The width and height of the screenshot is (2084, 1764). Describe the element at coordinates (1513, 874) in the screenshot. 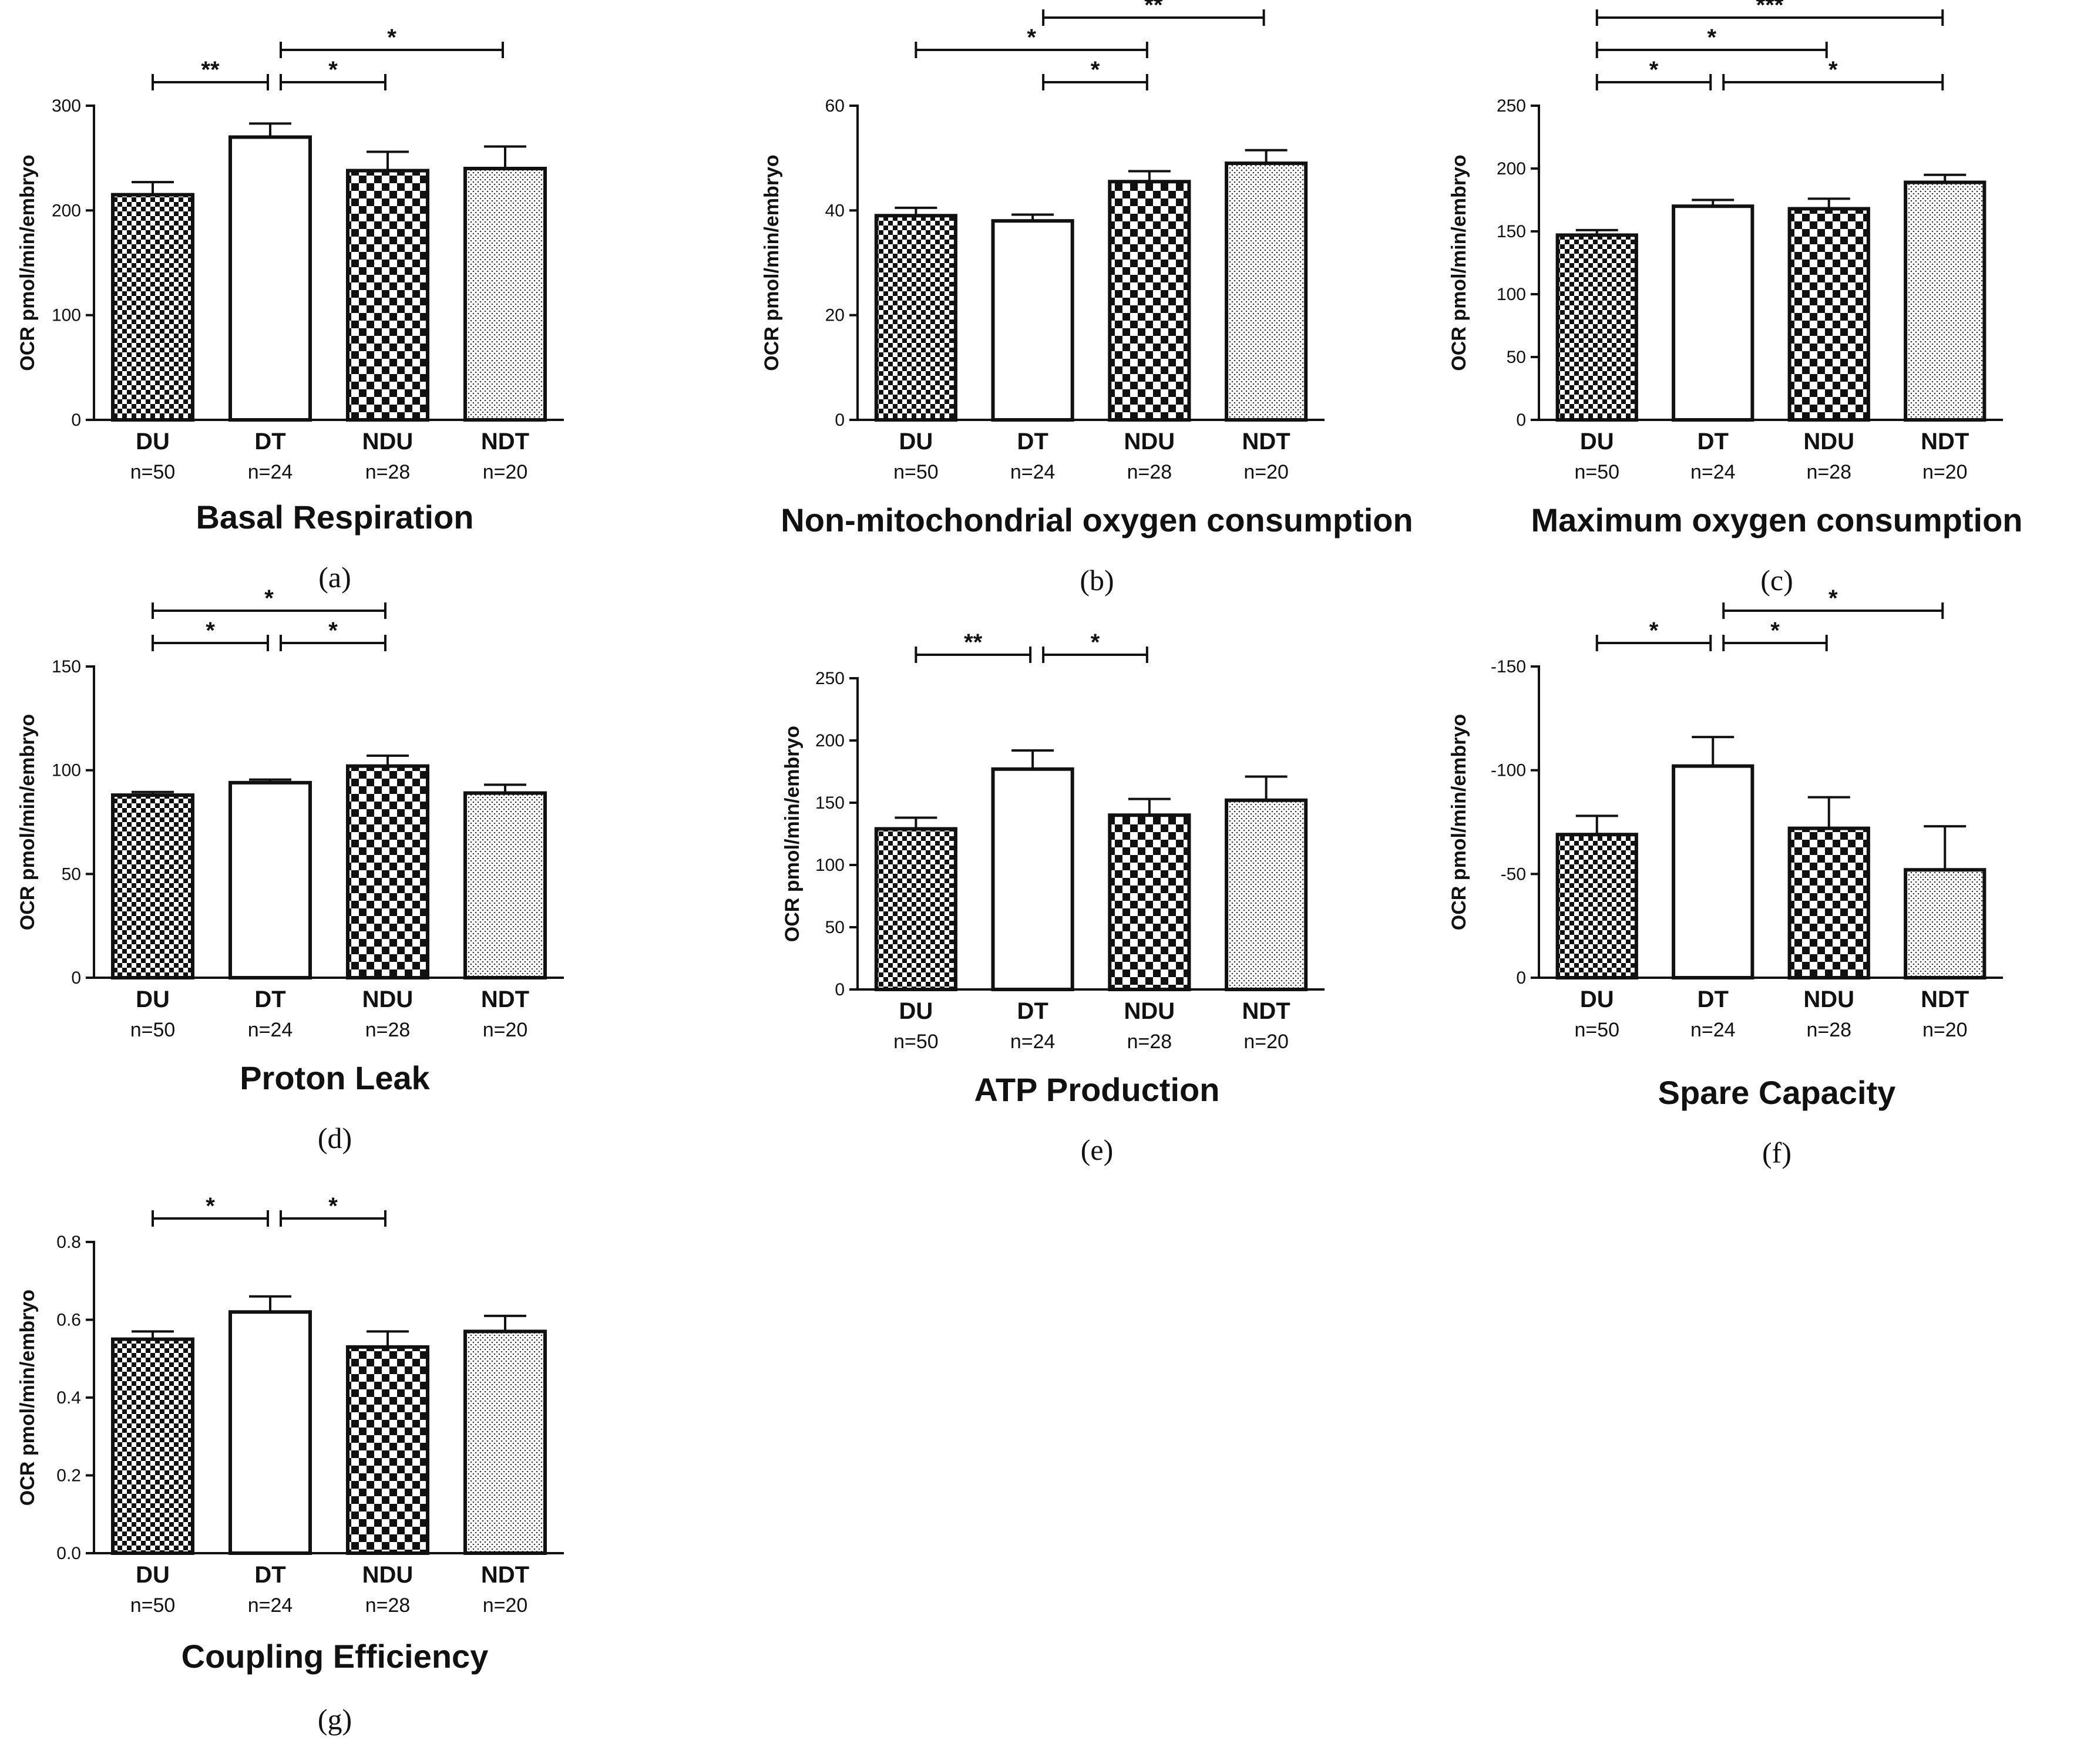

I see `y-tick-label: -50` at that location.